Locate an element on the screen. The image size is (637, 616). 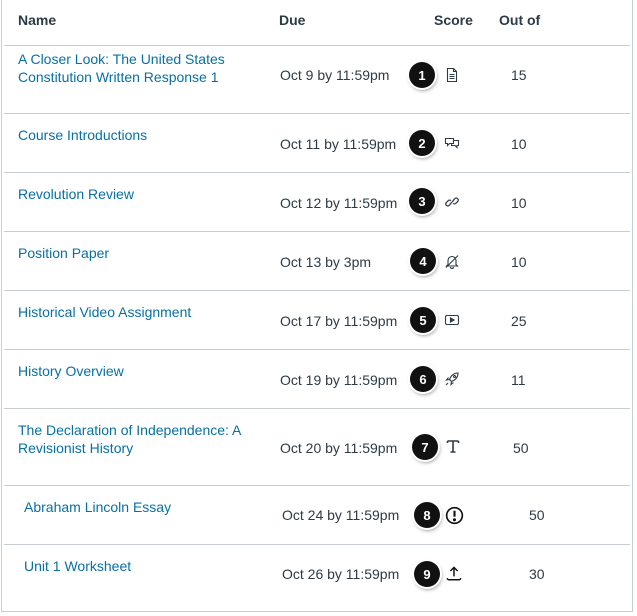
header-divider is located at coordinates (317, 45).